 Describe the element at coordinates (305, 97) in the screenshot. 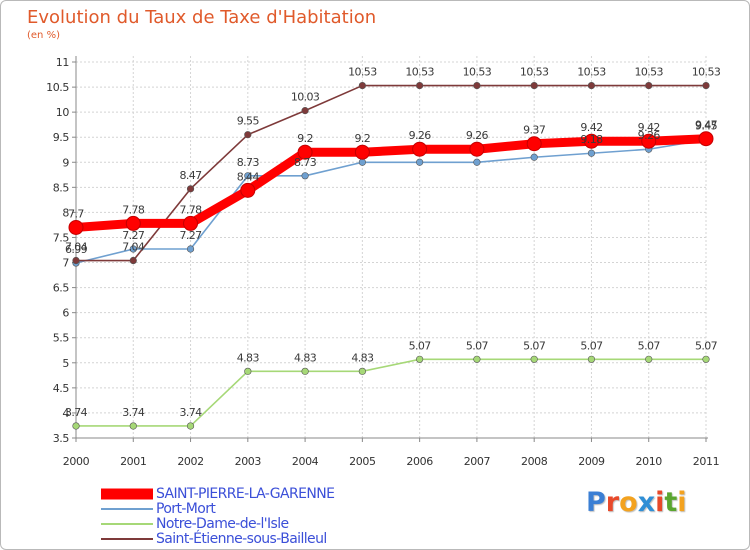

I see `data-label-saint-etienne-sous-bailleul: 10.03` at that location.